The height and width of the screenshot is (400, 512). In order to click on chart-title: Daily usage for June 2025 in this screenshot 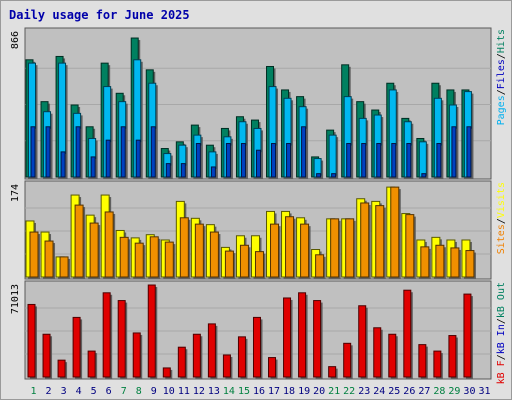, I will do `click(99, 15)`.